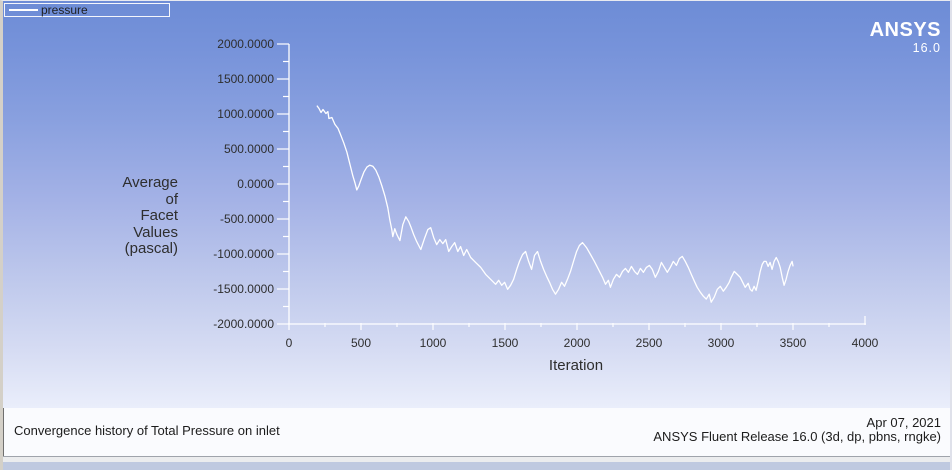 Image resolution: width=952 pixels, height=470 pixels. Describe the element at coordinates (151, 248) in the screenshot. I see `y-axis-title-line: (pascal)` at that location.